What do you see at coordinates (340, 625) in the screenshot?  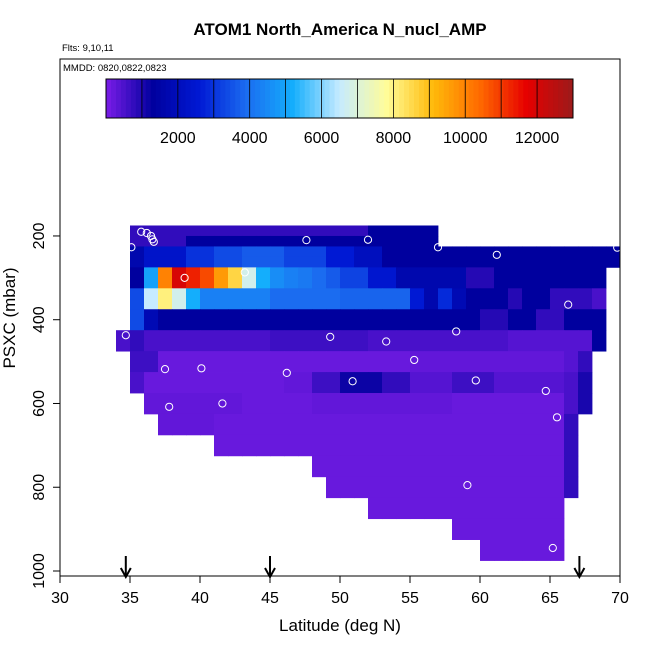 I see `x-axis-label: Latitude (deg N)` at bounding box center [340, 625].